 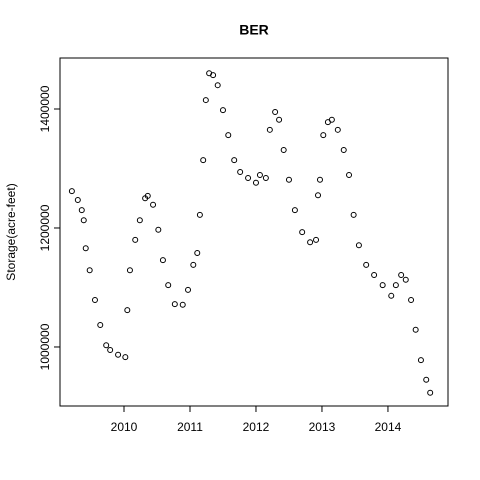 What do you see at coordinates (45, 346) in the screenshot?
I see `y-tick-label: 1000000` at bounding box center [45, 346].